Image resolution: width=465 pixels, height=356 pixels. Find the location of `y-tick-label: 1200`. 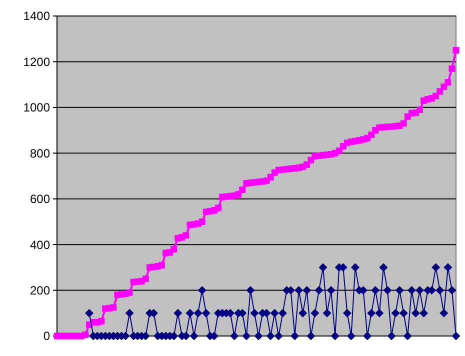

y-tick-label: 1200 is located at coordinates (36, 61).